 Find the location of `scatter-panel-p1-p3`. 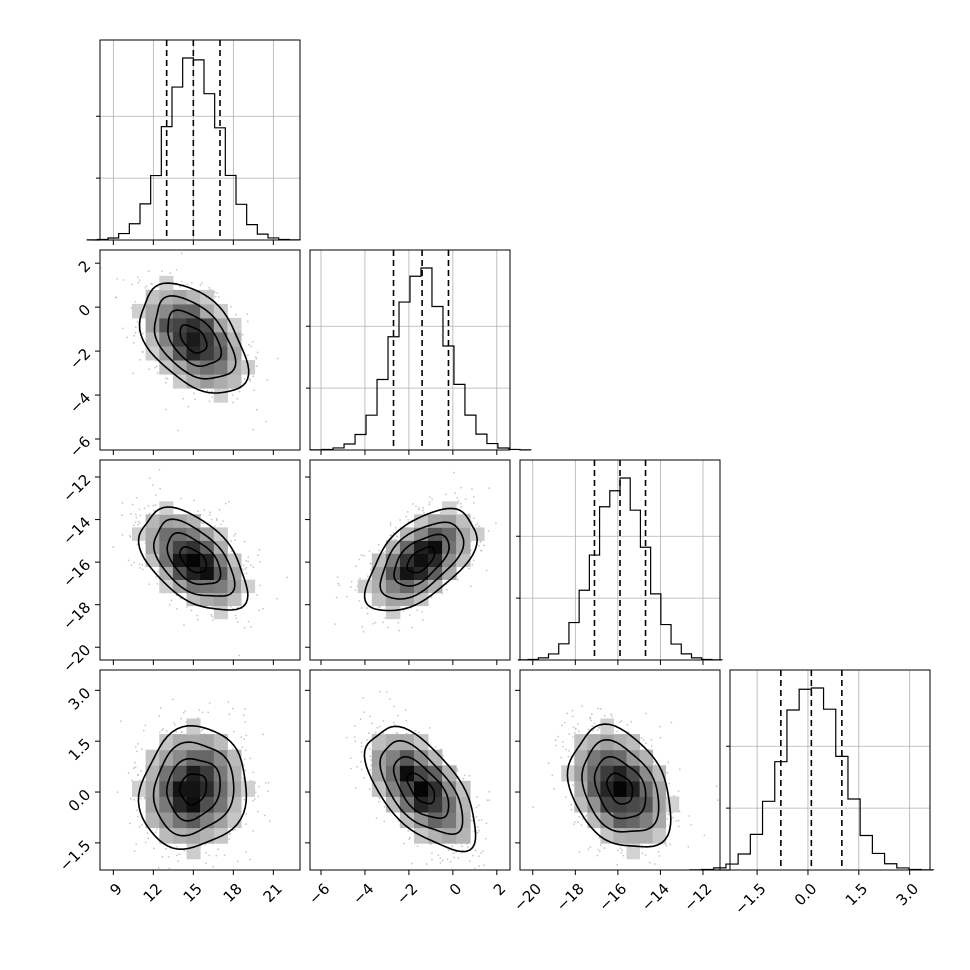

scatter-panel-p1-p3 is located at coordinates (408, 772).